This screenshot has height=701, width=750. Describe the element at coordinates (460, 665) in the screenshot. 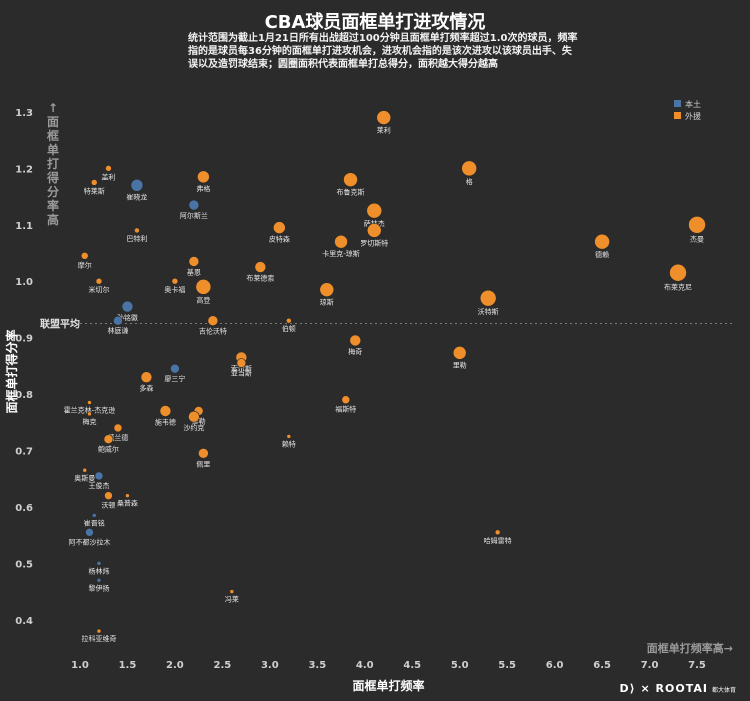

I see `x-tick-label: 5.0` at that location.